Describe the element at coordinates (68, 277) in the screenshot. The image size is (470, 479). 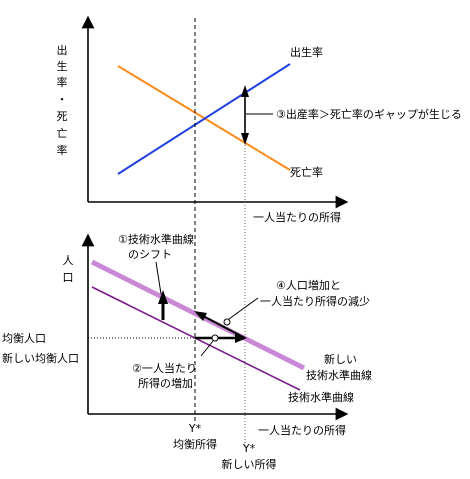
I see `bottom-y-axis-label-2: 口` at that location.